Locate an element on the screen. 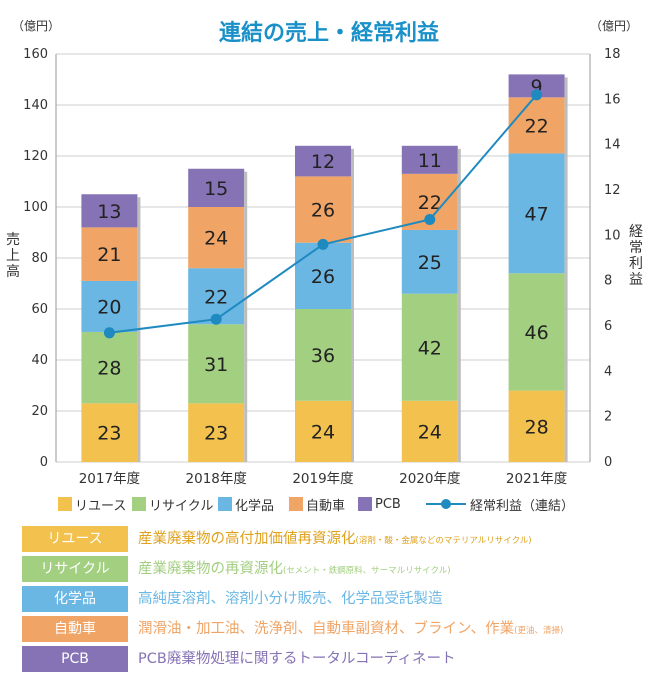 The width and height of the screenshot is (659, 684). category-row: 自動車 潤滑油・加工油、洗浄剤、自動車副資材、ブライン、作業(更油、清掃) is located at coordinates (328, 629).